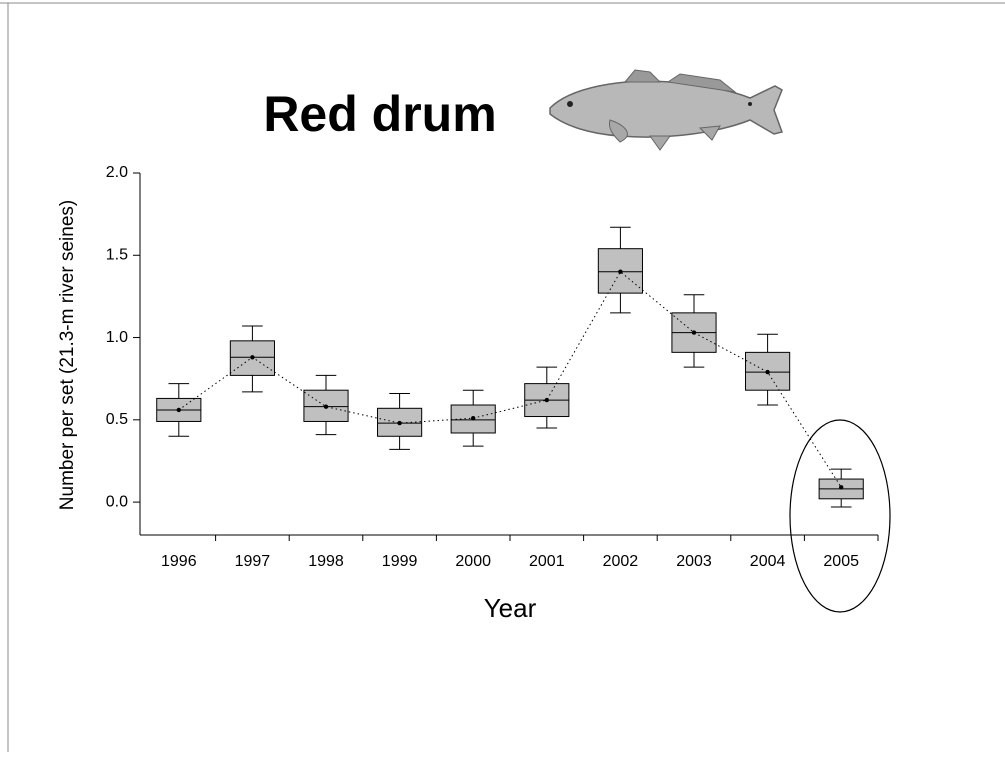  I want to click on y-tick-label: 1.0, so click(117, 337).